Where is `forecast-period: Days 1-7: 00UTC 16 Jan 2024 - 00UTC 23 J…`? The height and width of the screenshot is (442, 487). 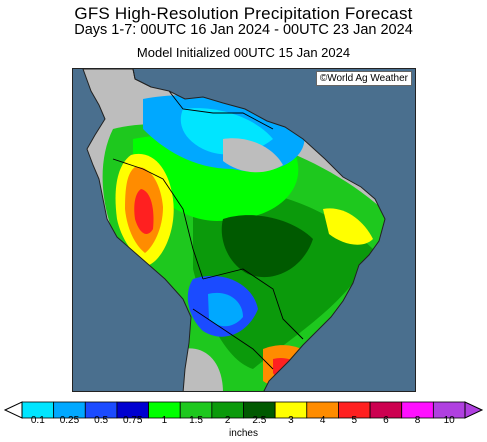
forecast-period: Days 1-7: 00UTC 16 Jan 2024 - 00UTC 23 J… is located at coordinates (243, 30).